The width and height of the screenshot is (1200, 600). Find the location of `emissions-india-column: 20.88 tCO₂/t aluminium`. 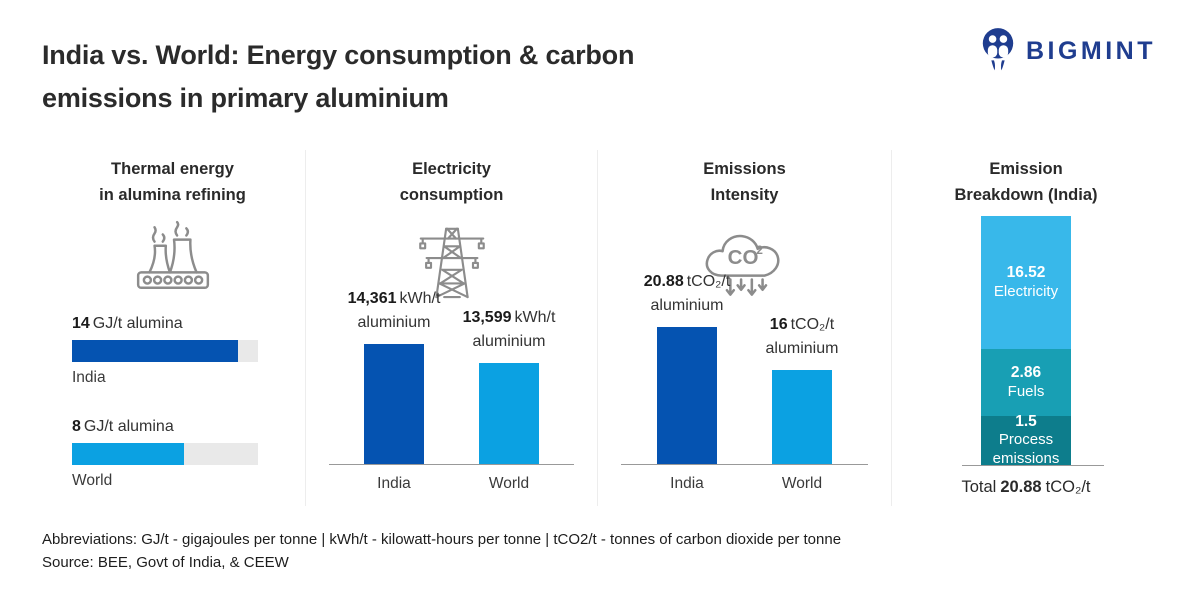

emissions-india-column: 20.88 tCO₂/t aluminium is located at coordinates (687, 367).